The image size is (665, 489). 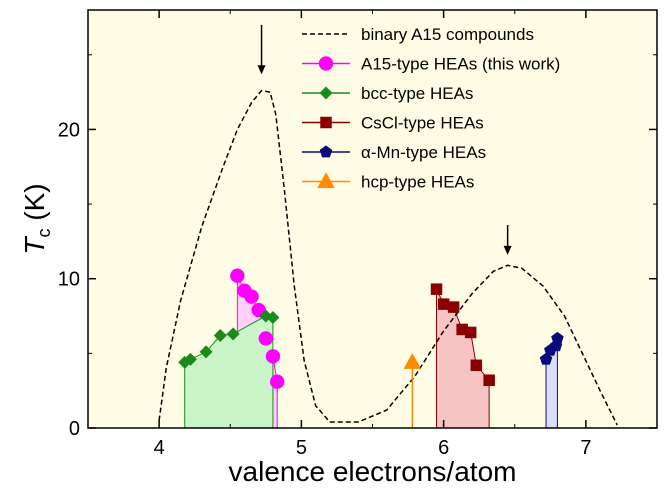 I want to click on legend-circle-marker, so click(x=326, y=63).